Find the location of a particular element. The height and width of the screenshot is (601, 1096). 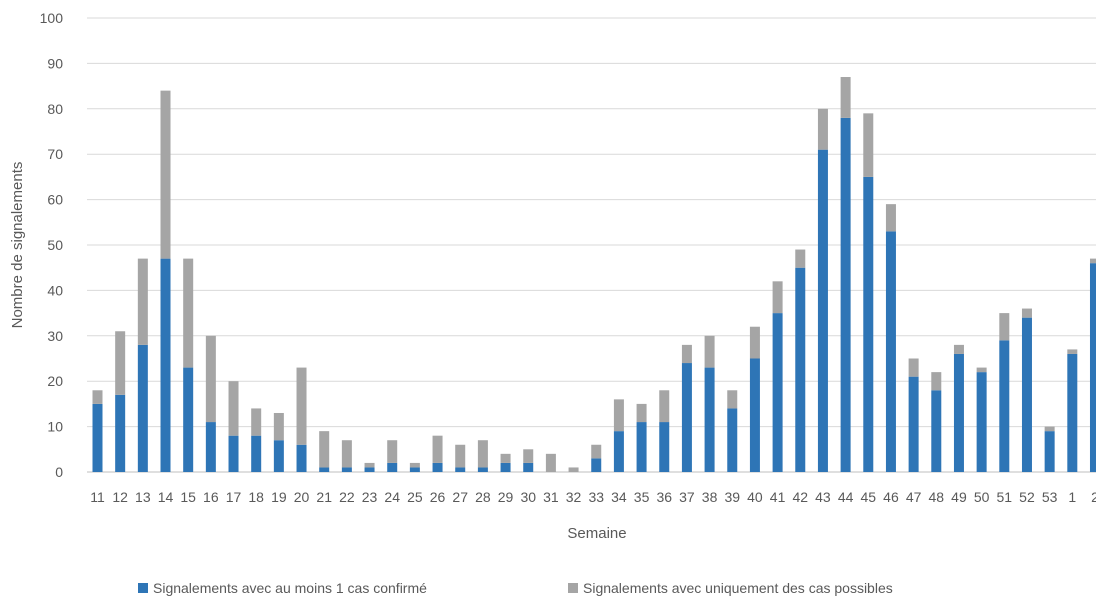

x-tick-label: 23 is located at coordinates (370, 497).